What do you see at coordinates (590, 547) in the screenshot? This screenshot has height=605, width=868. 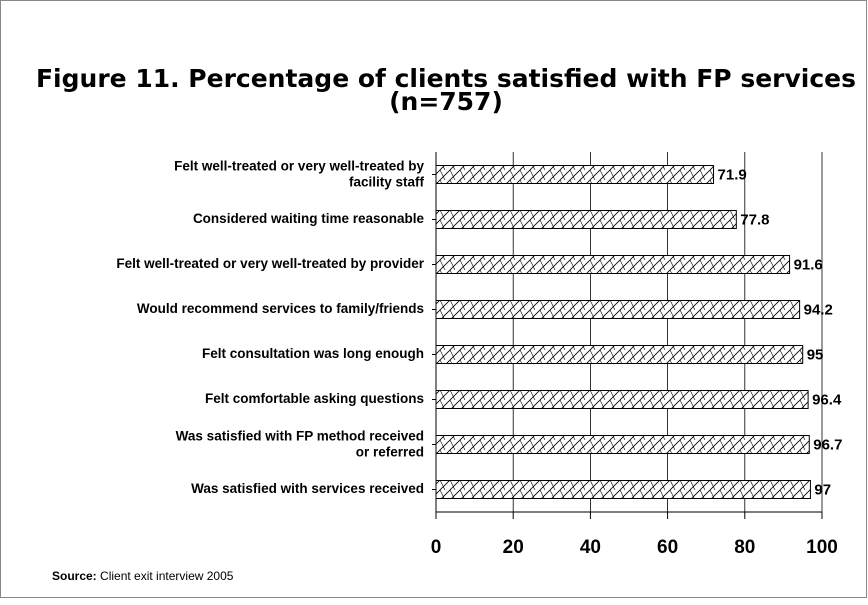 I see `x-tick-label: 40` at bounding box center [590, 547].